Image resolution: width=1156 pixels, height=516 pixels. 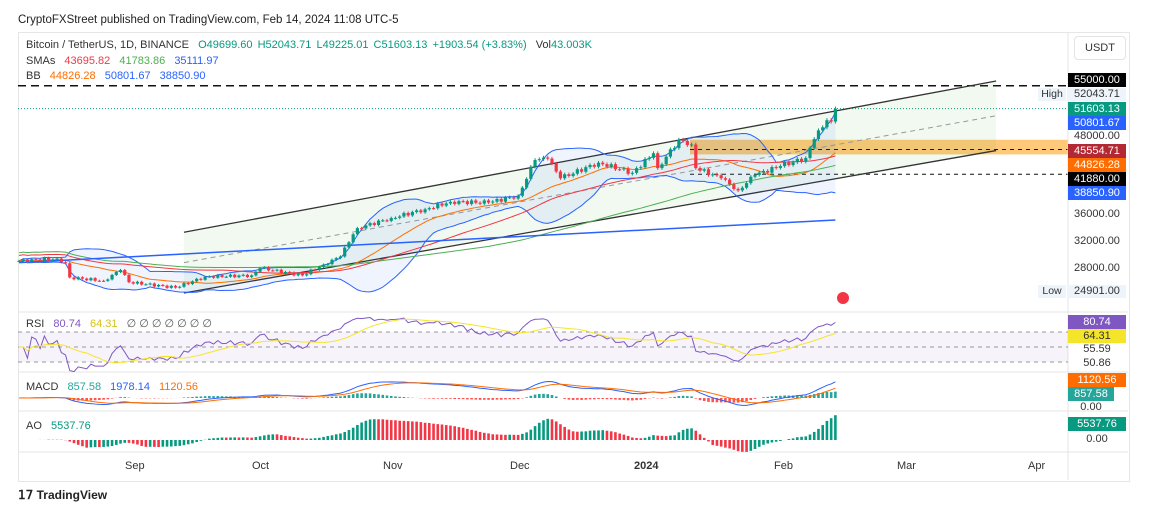 What do you see at coordinates (122, 324) in the screenshot?
I see `rsi-legend: RSI 80.74 64.31 ∅ ∅ ∅ ∅ ∅ ∅ ∅` at bounding box center [122, 324].